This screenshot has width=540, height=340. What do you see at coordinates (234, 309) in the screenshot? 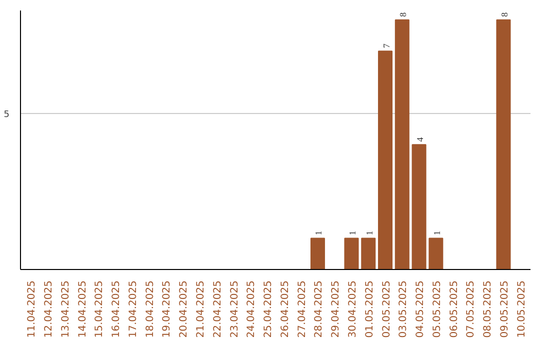
I see `x-tick-label: 23.04.2025` at bounding box center [234, 309].